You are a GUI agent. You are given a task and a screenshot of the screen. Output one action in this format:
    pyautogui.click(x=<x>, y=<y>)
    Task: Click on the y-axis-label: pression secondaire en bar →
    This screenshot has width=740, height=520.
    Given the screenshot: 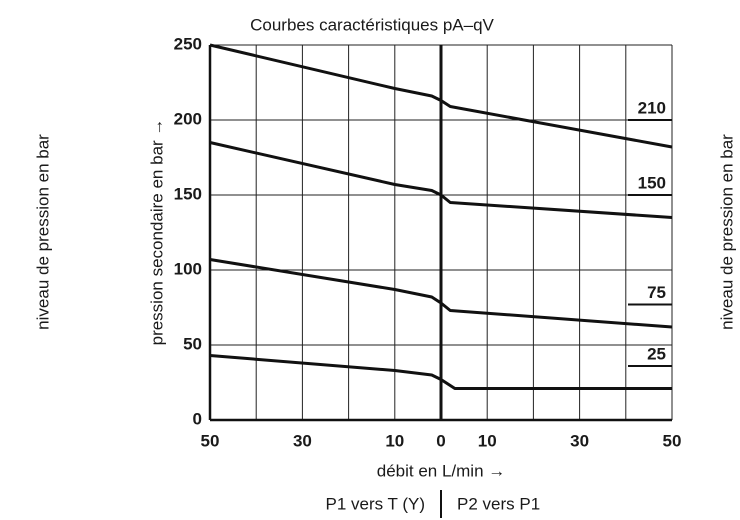 What is the action you would take?
    pyautogui.click(x=156, y=232)
    